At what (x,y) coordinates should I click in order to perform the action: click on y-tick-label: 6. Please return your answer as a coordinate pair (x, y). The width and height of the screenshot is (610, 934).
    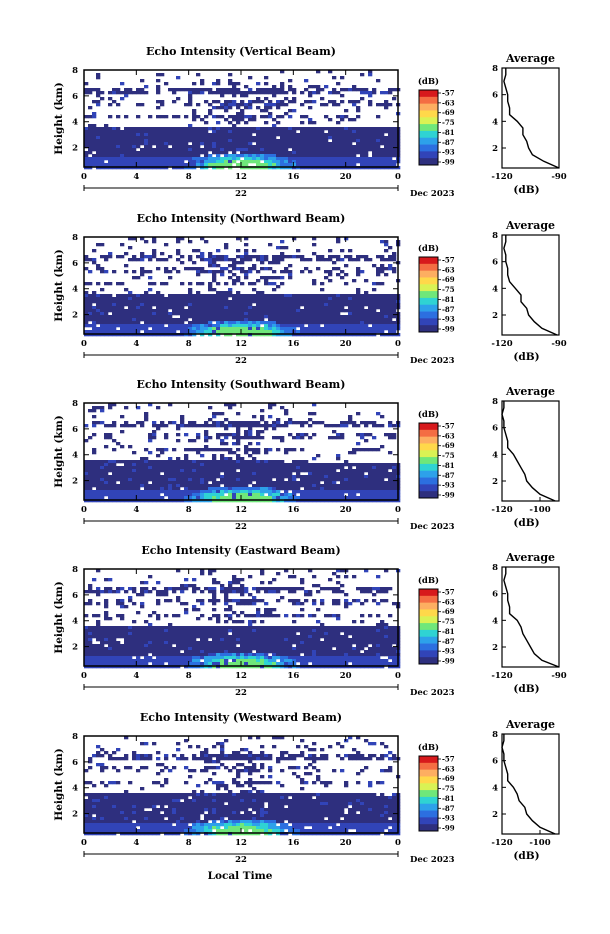
    Looking at the image, I should click on (75, 97).